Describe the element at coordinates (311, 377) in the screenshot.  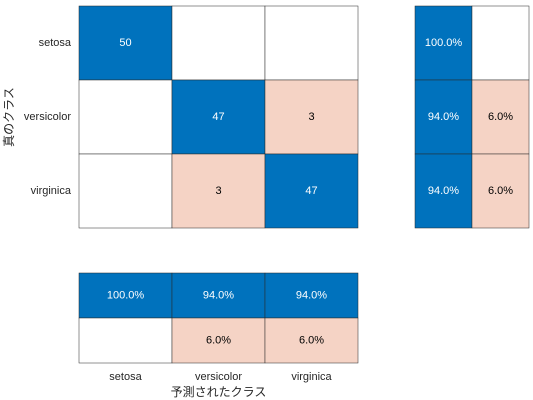
I see `x-tick-label: virginica` at that location.